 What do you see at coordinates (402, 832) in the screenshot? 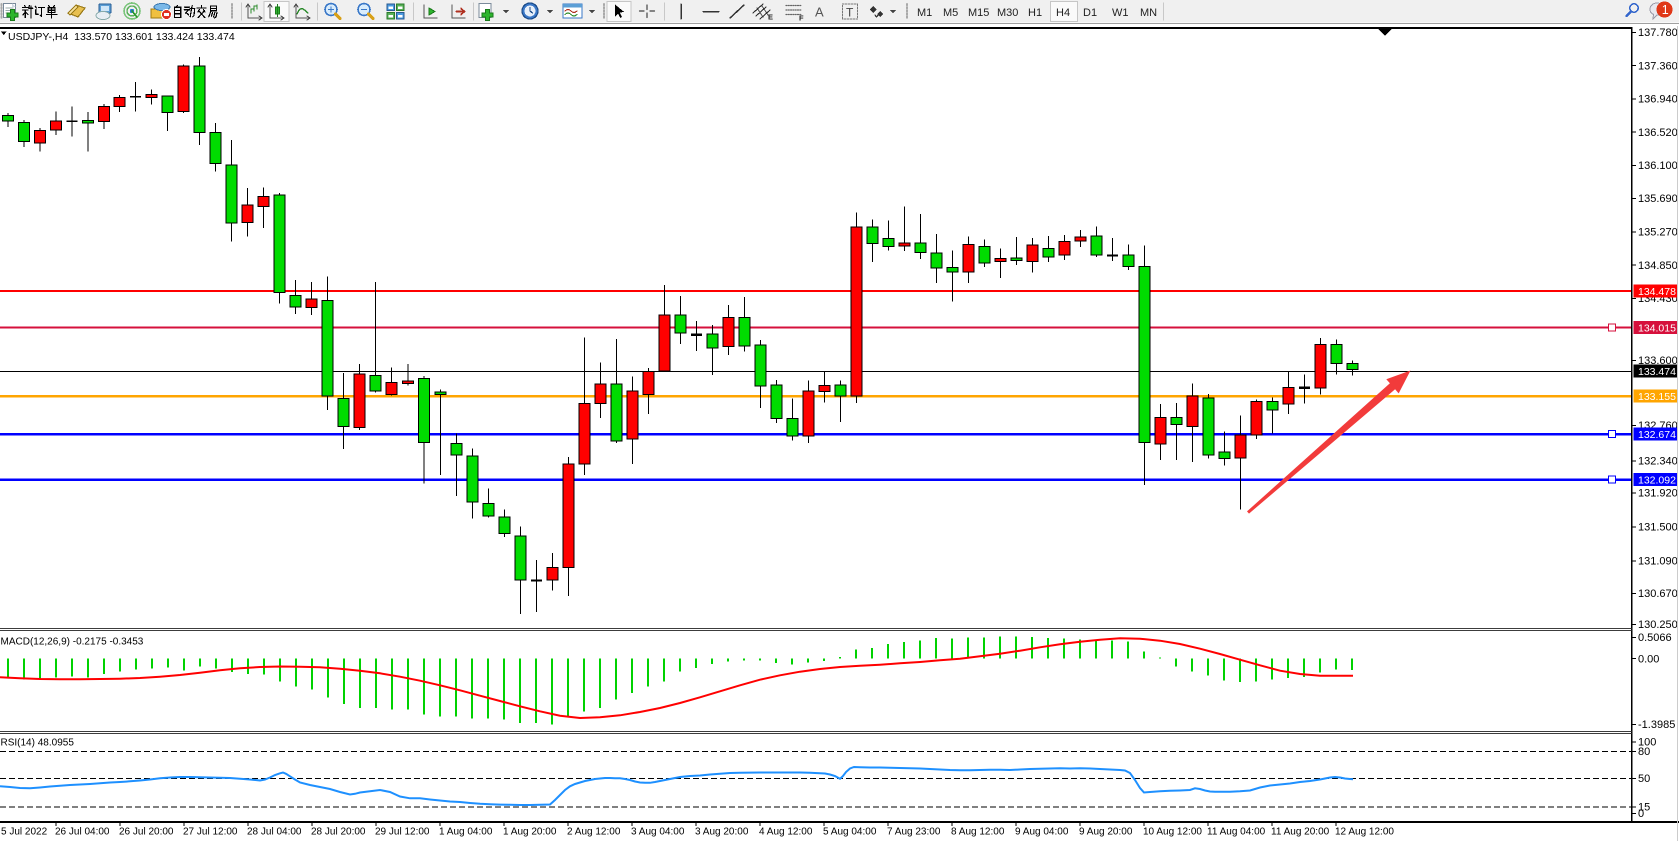
I see `svg-text: 29 Jul 12:00` at bounding box center [402, 832].